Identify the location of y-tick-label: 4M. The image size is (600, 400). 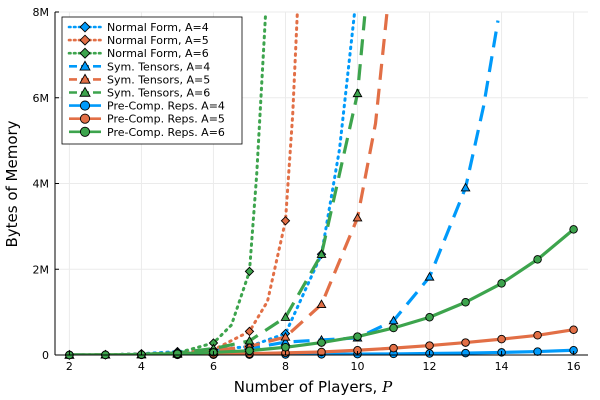
(41, 184).